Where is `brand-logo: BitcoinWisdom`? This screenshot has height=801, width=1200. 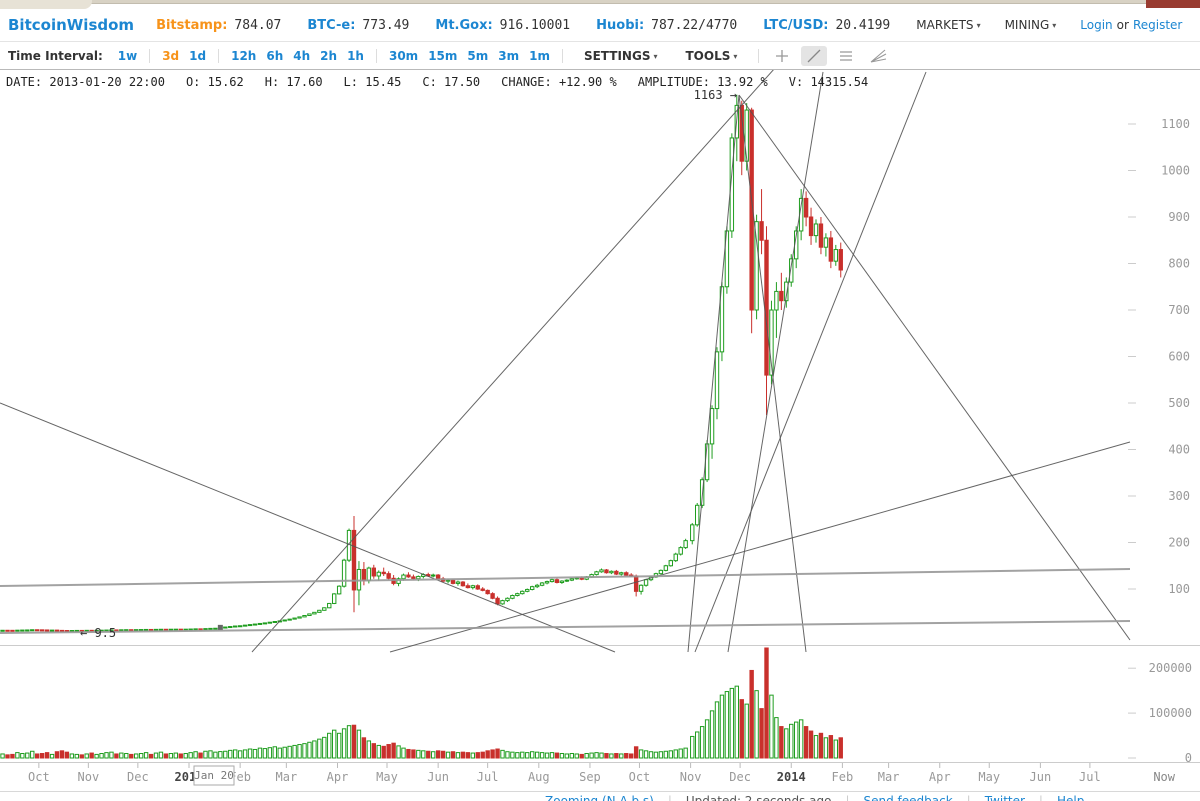
brand-logo: BitcoinWisdom is located at coordinates (71, 25).